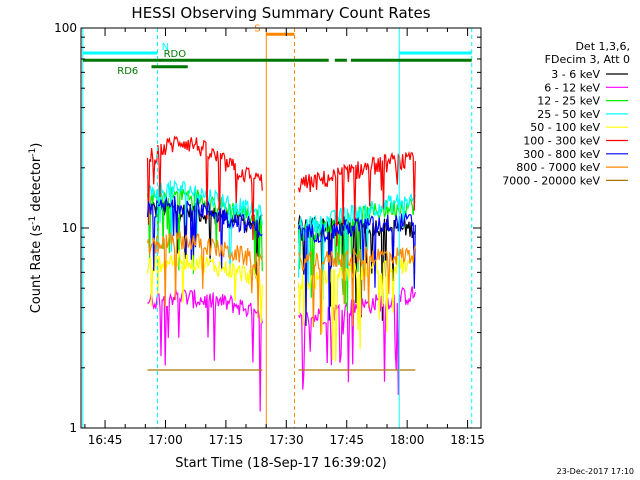  What do you see at coordinates (73, 428) in the screenshot?
I see `y-tick-label-0: 1` at bounding box center [73, 428].